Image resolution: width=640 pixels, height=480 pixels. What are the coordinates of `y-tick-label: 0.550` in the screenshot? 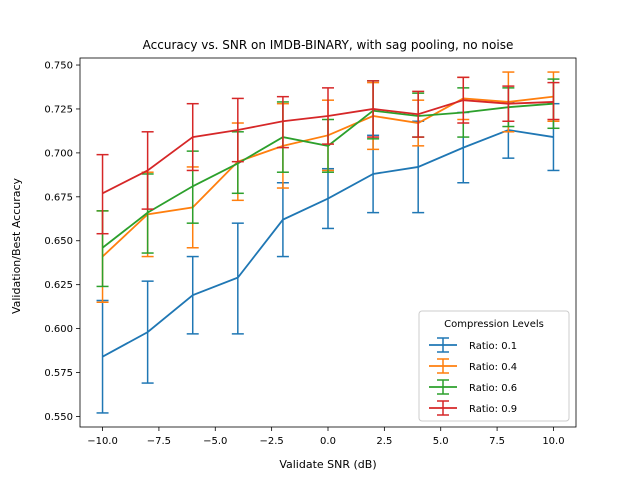 It's located at (58, 417).